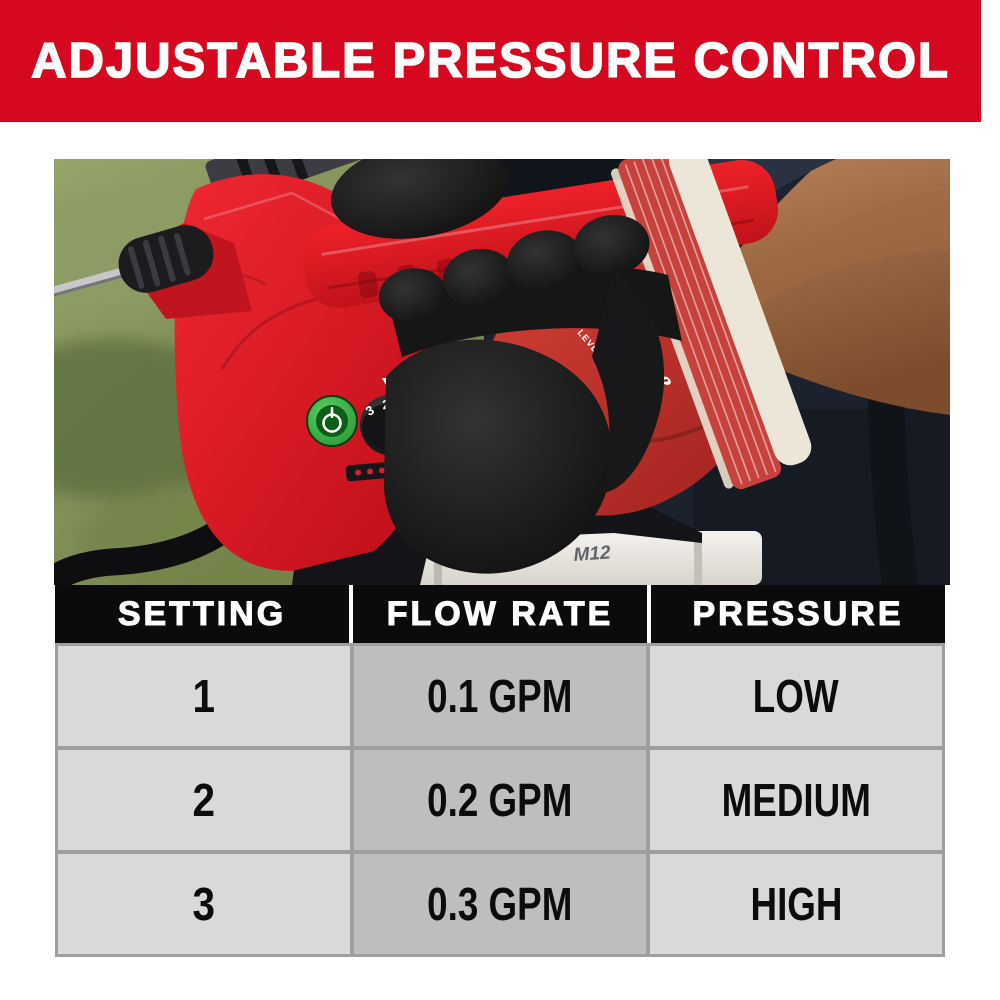  I want to click on cell-setting: 1, so click(204, 696).